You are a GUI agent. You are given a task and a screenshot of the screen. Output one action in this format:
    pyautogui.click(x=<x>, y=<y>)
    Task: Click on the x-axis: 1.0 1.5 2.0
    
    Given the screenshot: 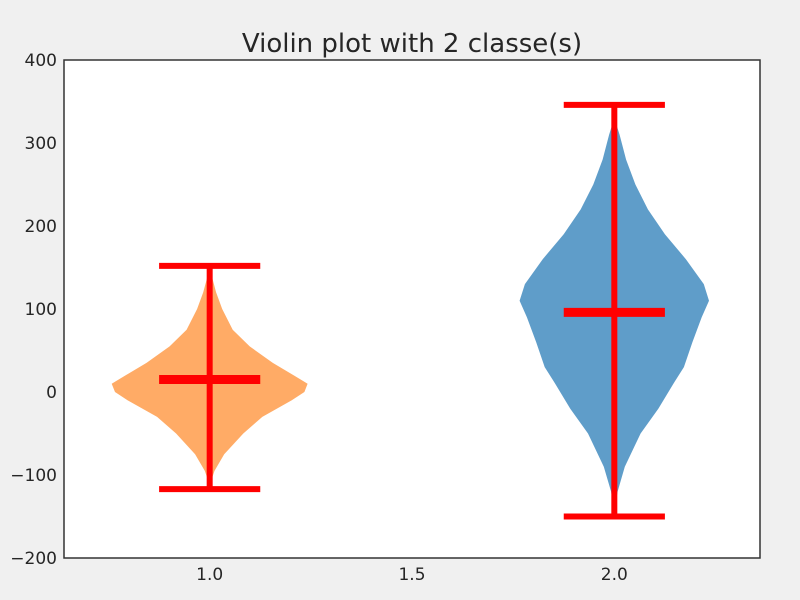 What is the action you would take?
    pyautogui.click(x=412, y=575)
    